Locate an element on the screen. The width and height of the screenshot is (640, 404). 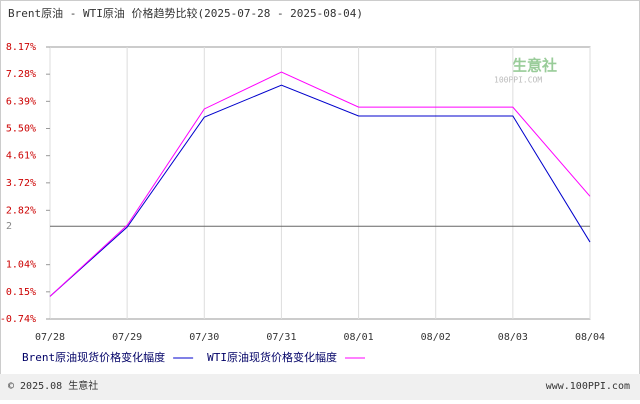
y-tick-label: 6.39% is located at coordinates (21, 101).